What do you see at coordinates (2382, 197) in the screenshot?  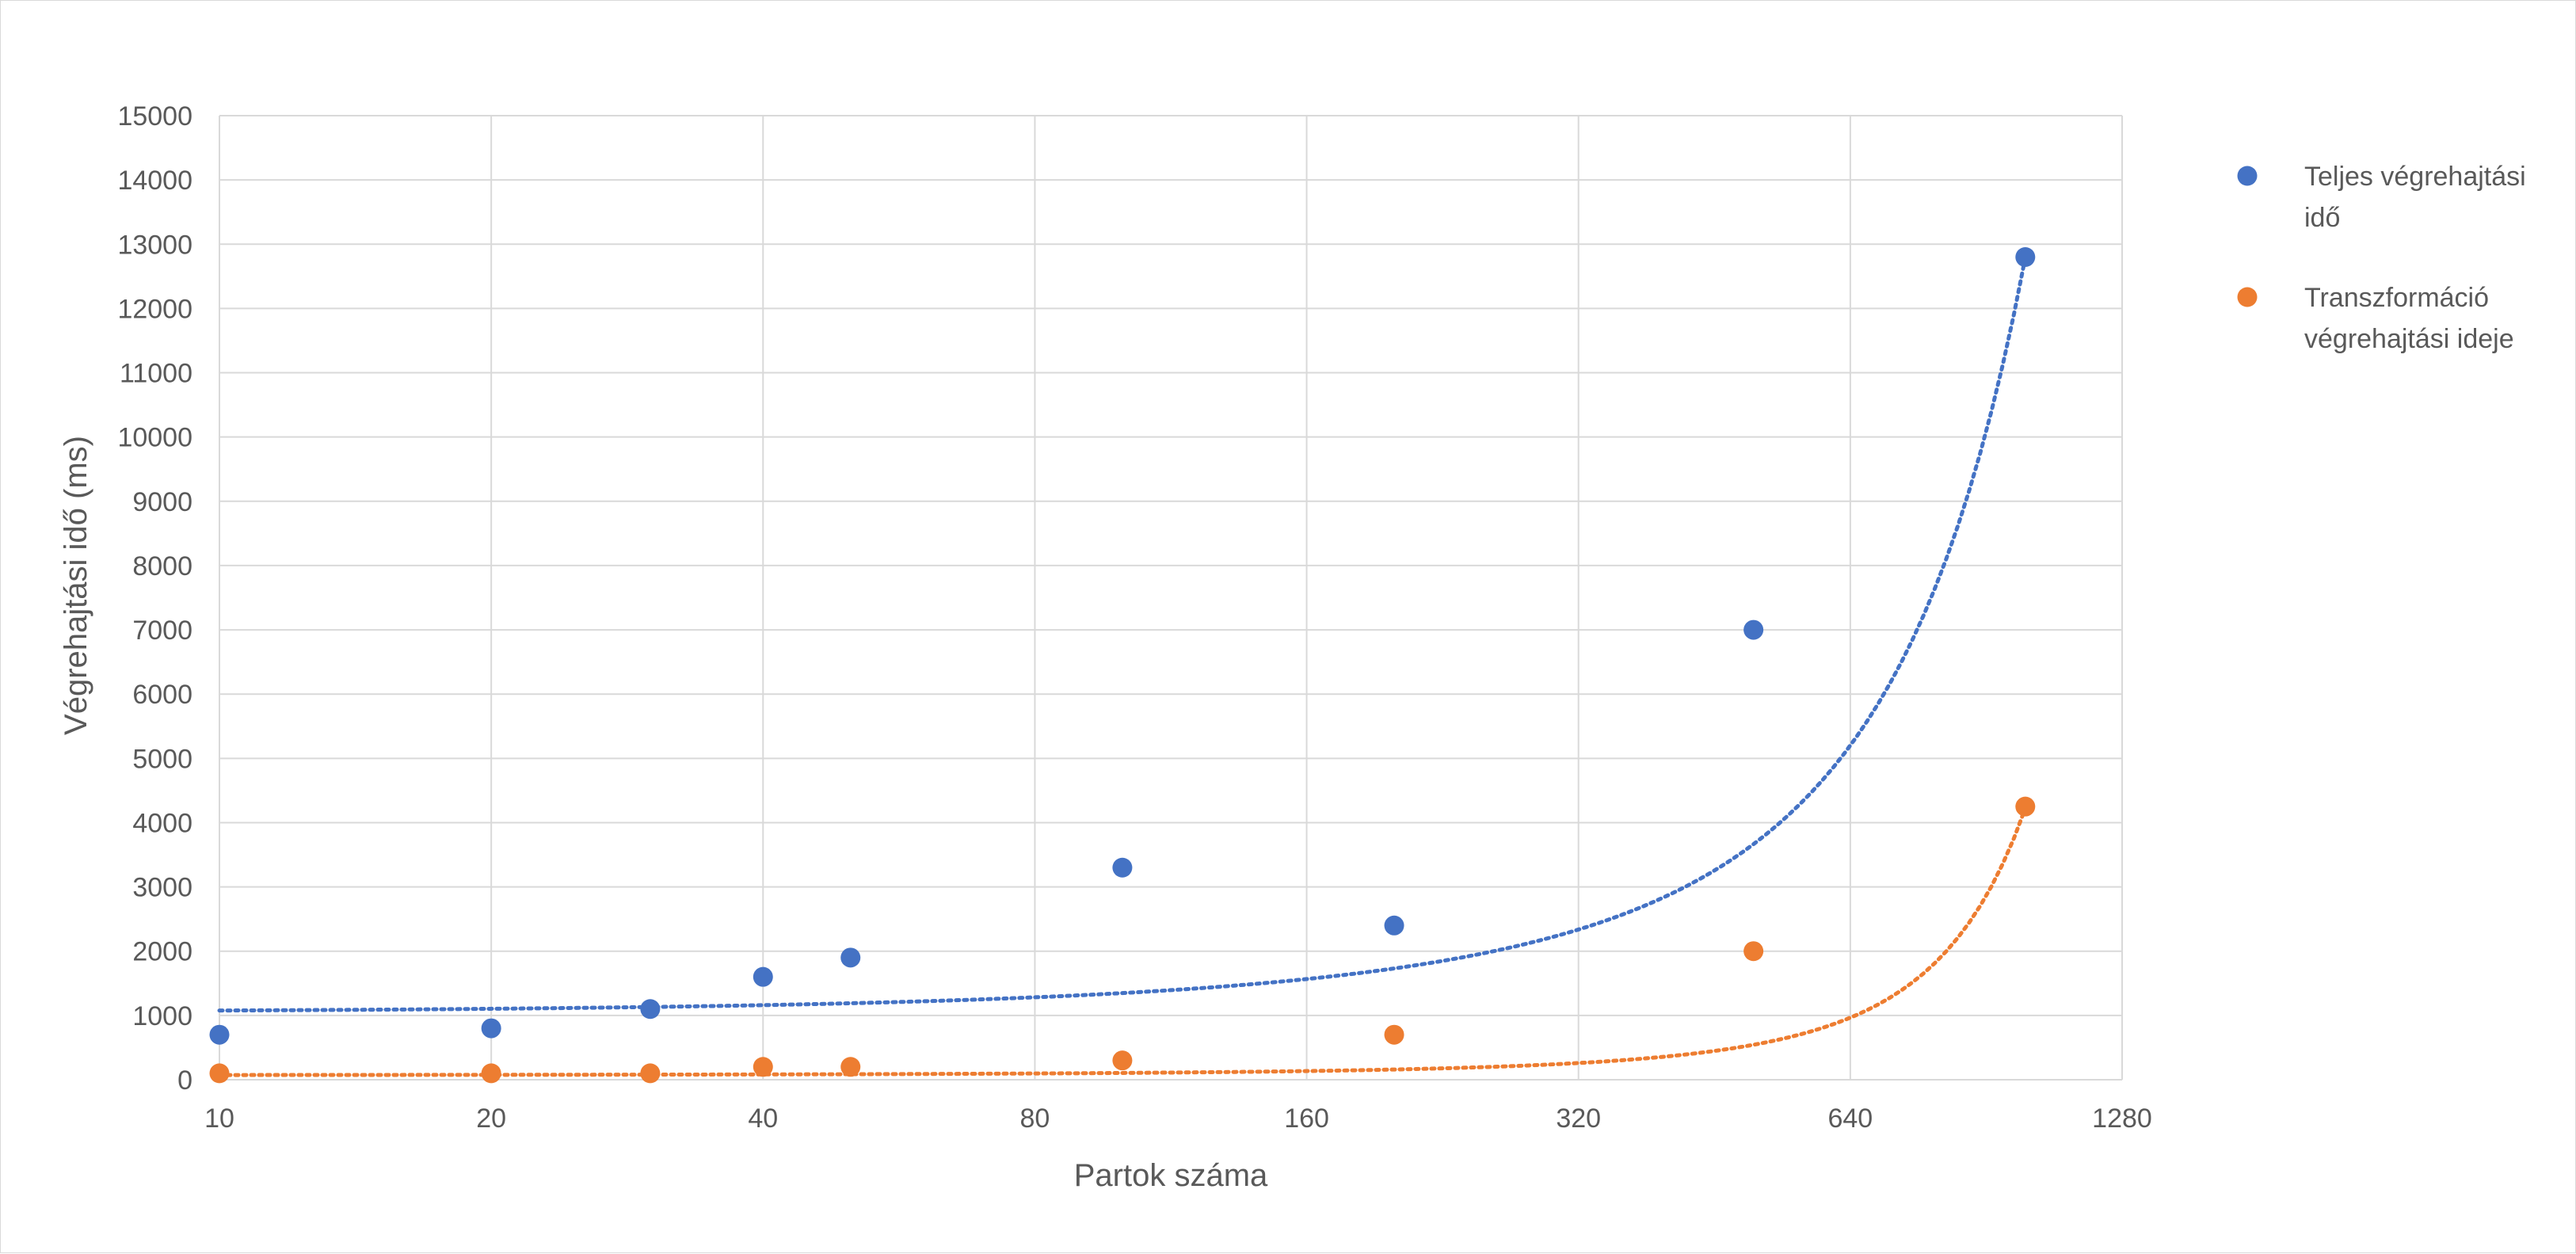 I see `legend-entry-1: Teljes végrehajtási idő` at bounding box center [2382, 197].